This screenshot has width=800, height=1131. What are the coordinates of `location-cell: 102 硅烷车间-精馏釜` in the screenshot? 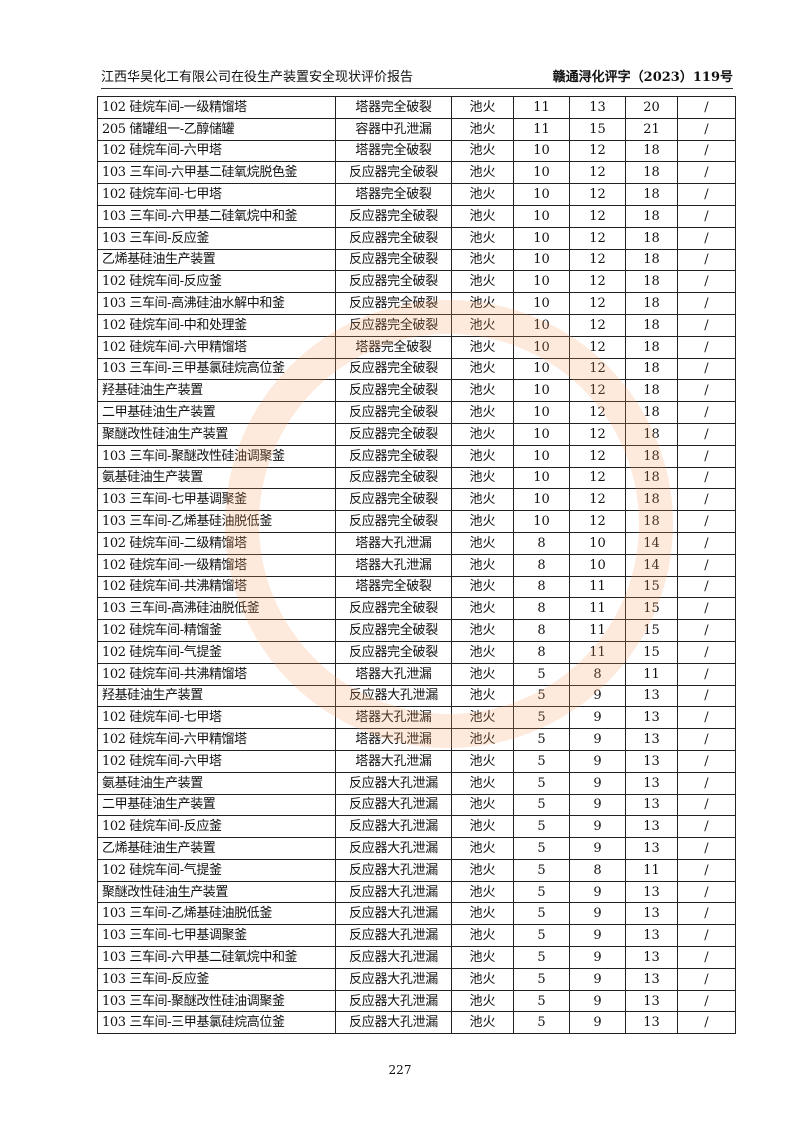 It's located at (216, 630).